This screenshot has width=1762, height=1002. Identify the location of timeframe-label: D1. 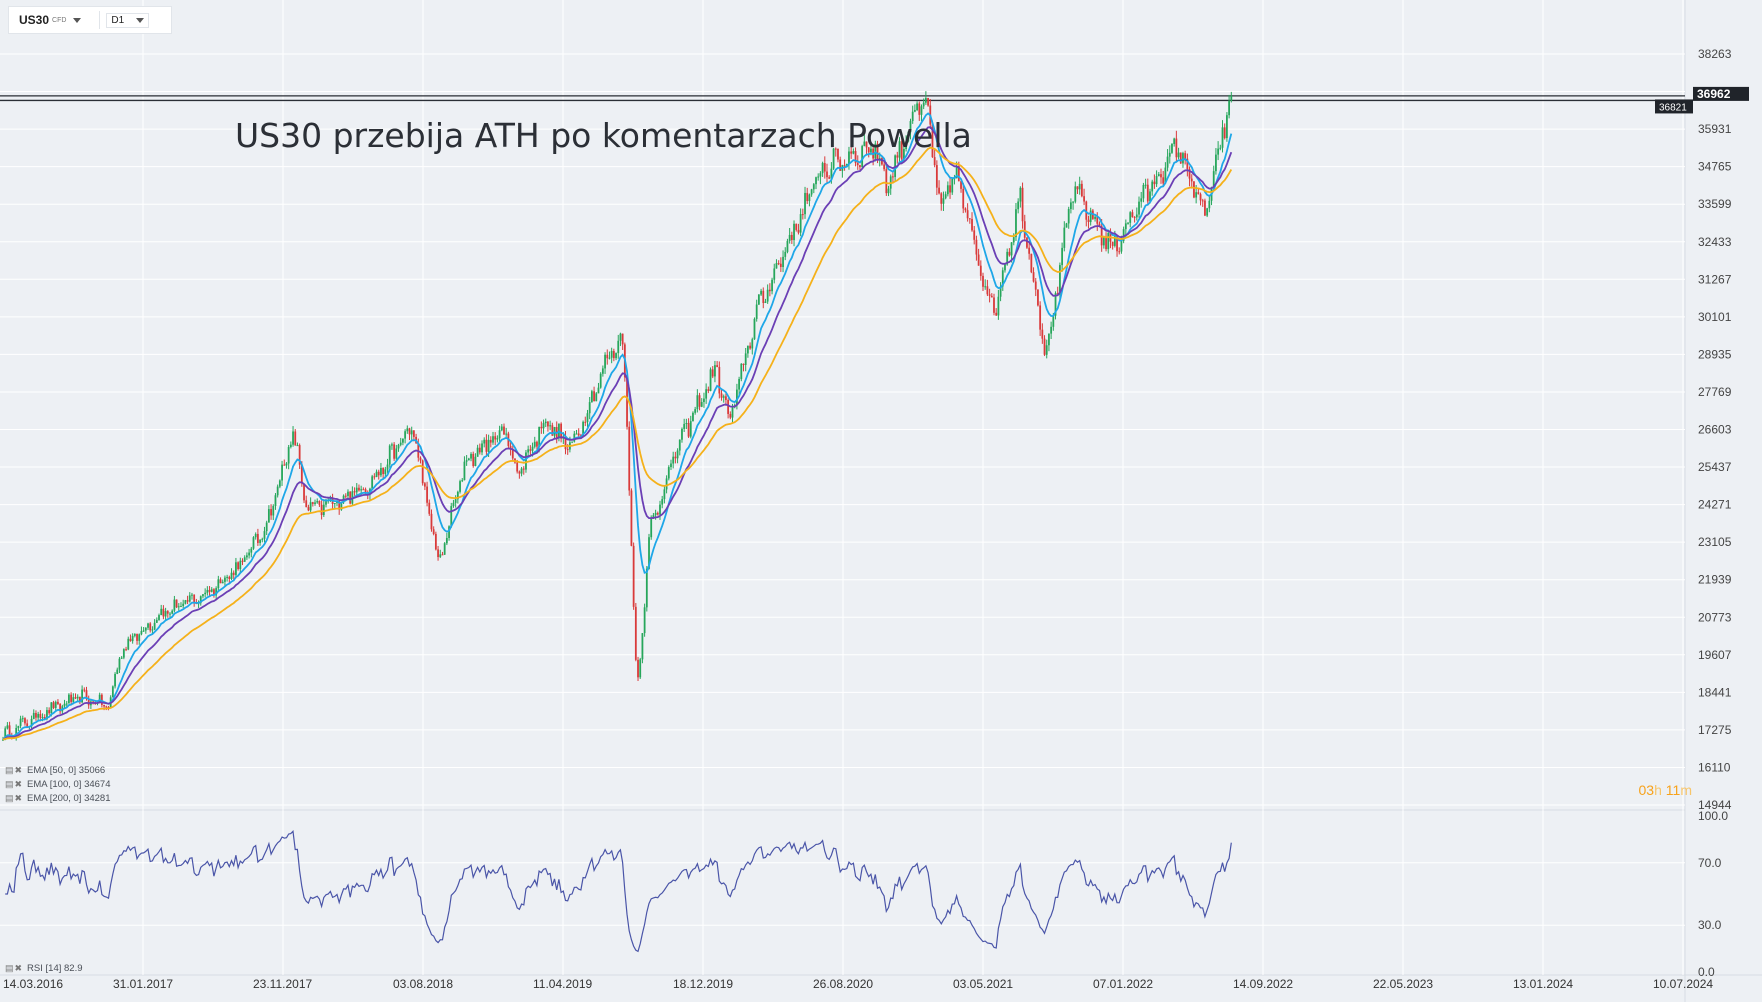
(118, 20).